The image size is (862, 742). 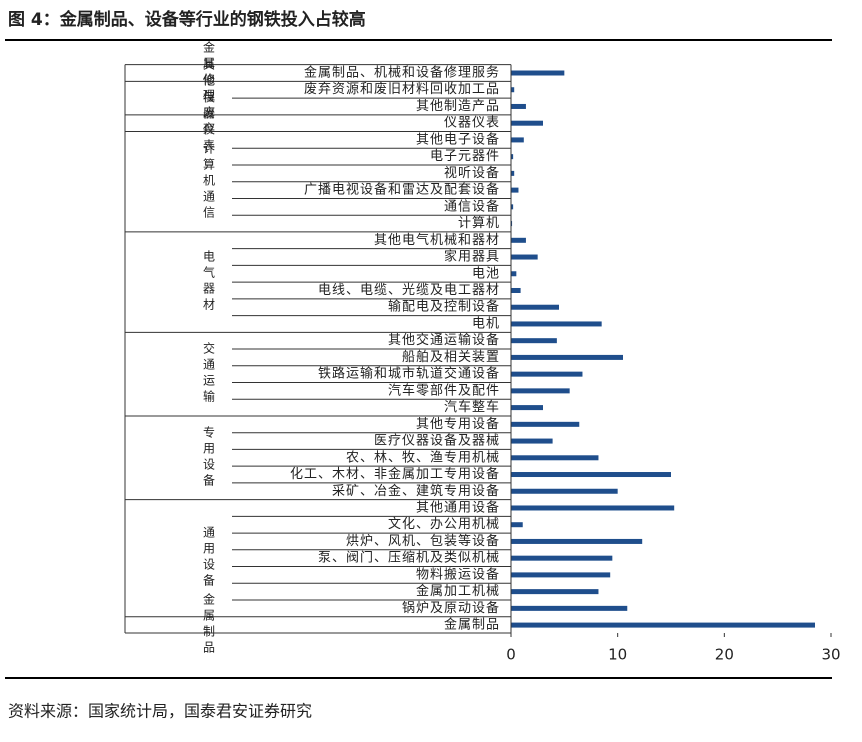 I want to click on group-label: 仪器仪表, so click(x=209, y=123).